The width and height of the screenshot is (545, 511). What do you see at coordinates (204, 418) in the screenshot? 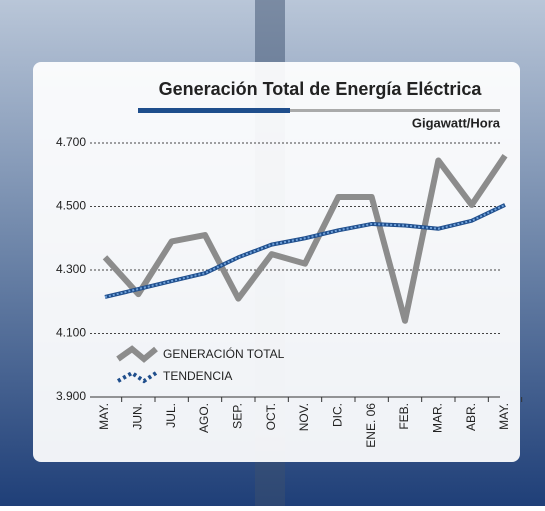
I see `x-tick-label: AGO.` at bounding box center [204, 418].